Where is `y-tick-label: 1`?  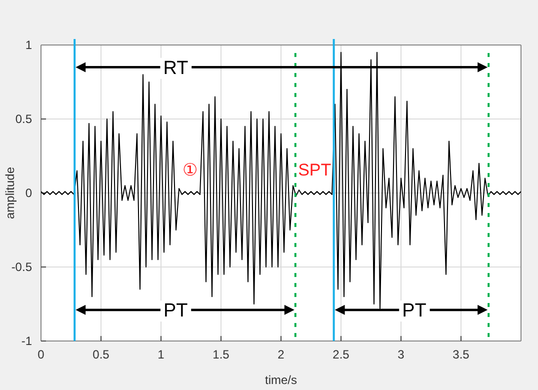 y-tick-label: 1 is located at coordinates (28, 45).